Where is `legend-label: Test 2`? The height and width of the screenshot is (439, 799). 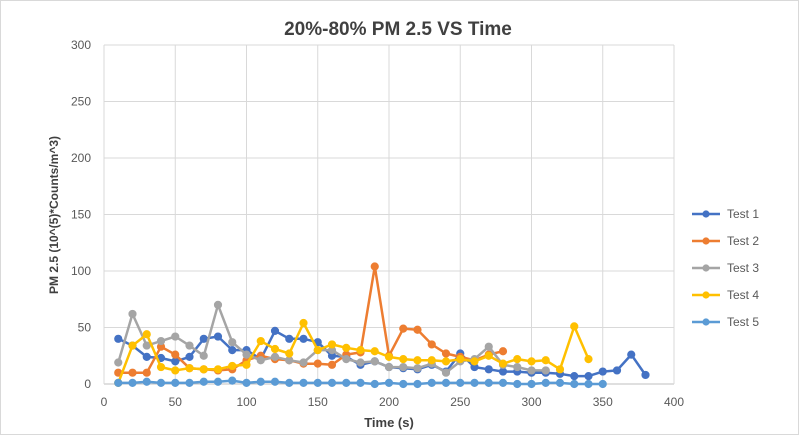
legend-label: Test 2 is located at coordinates (743, 241).